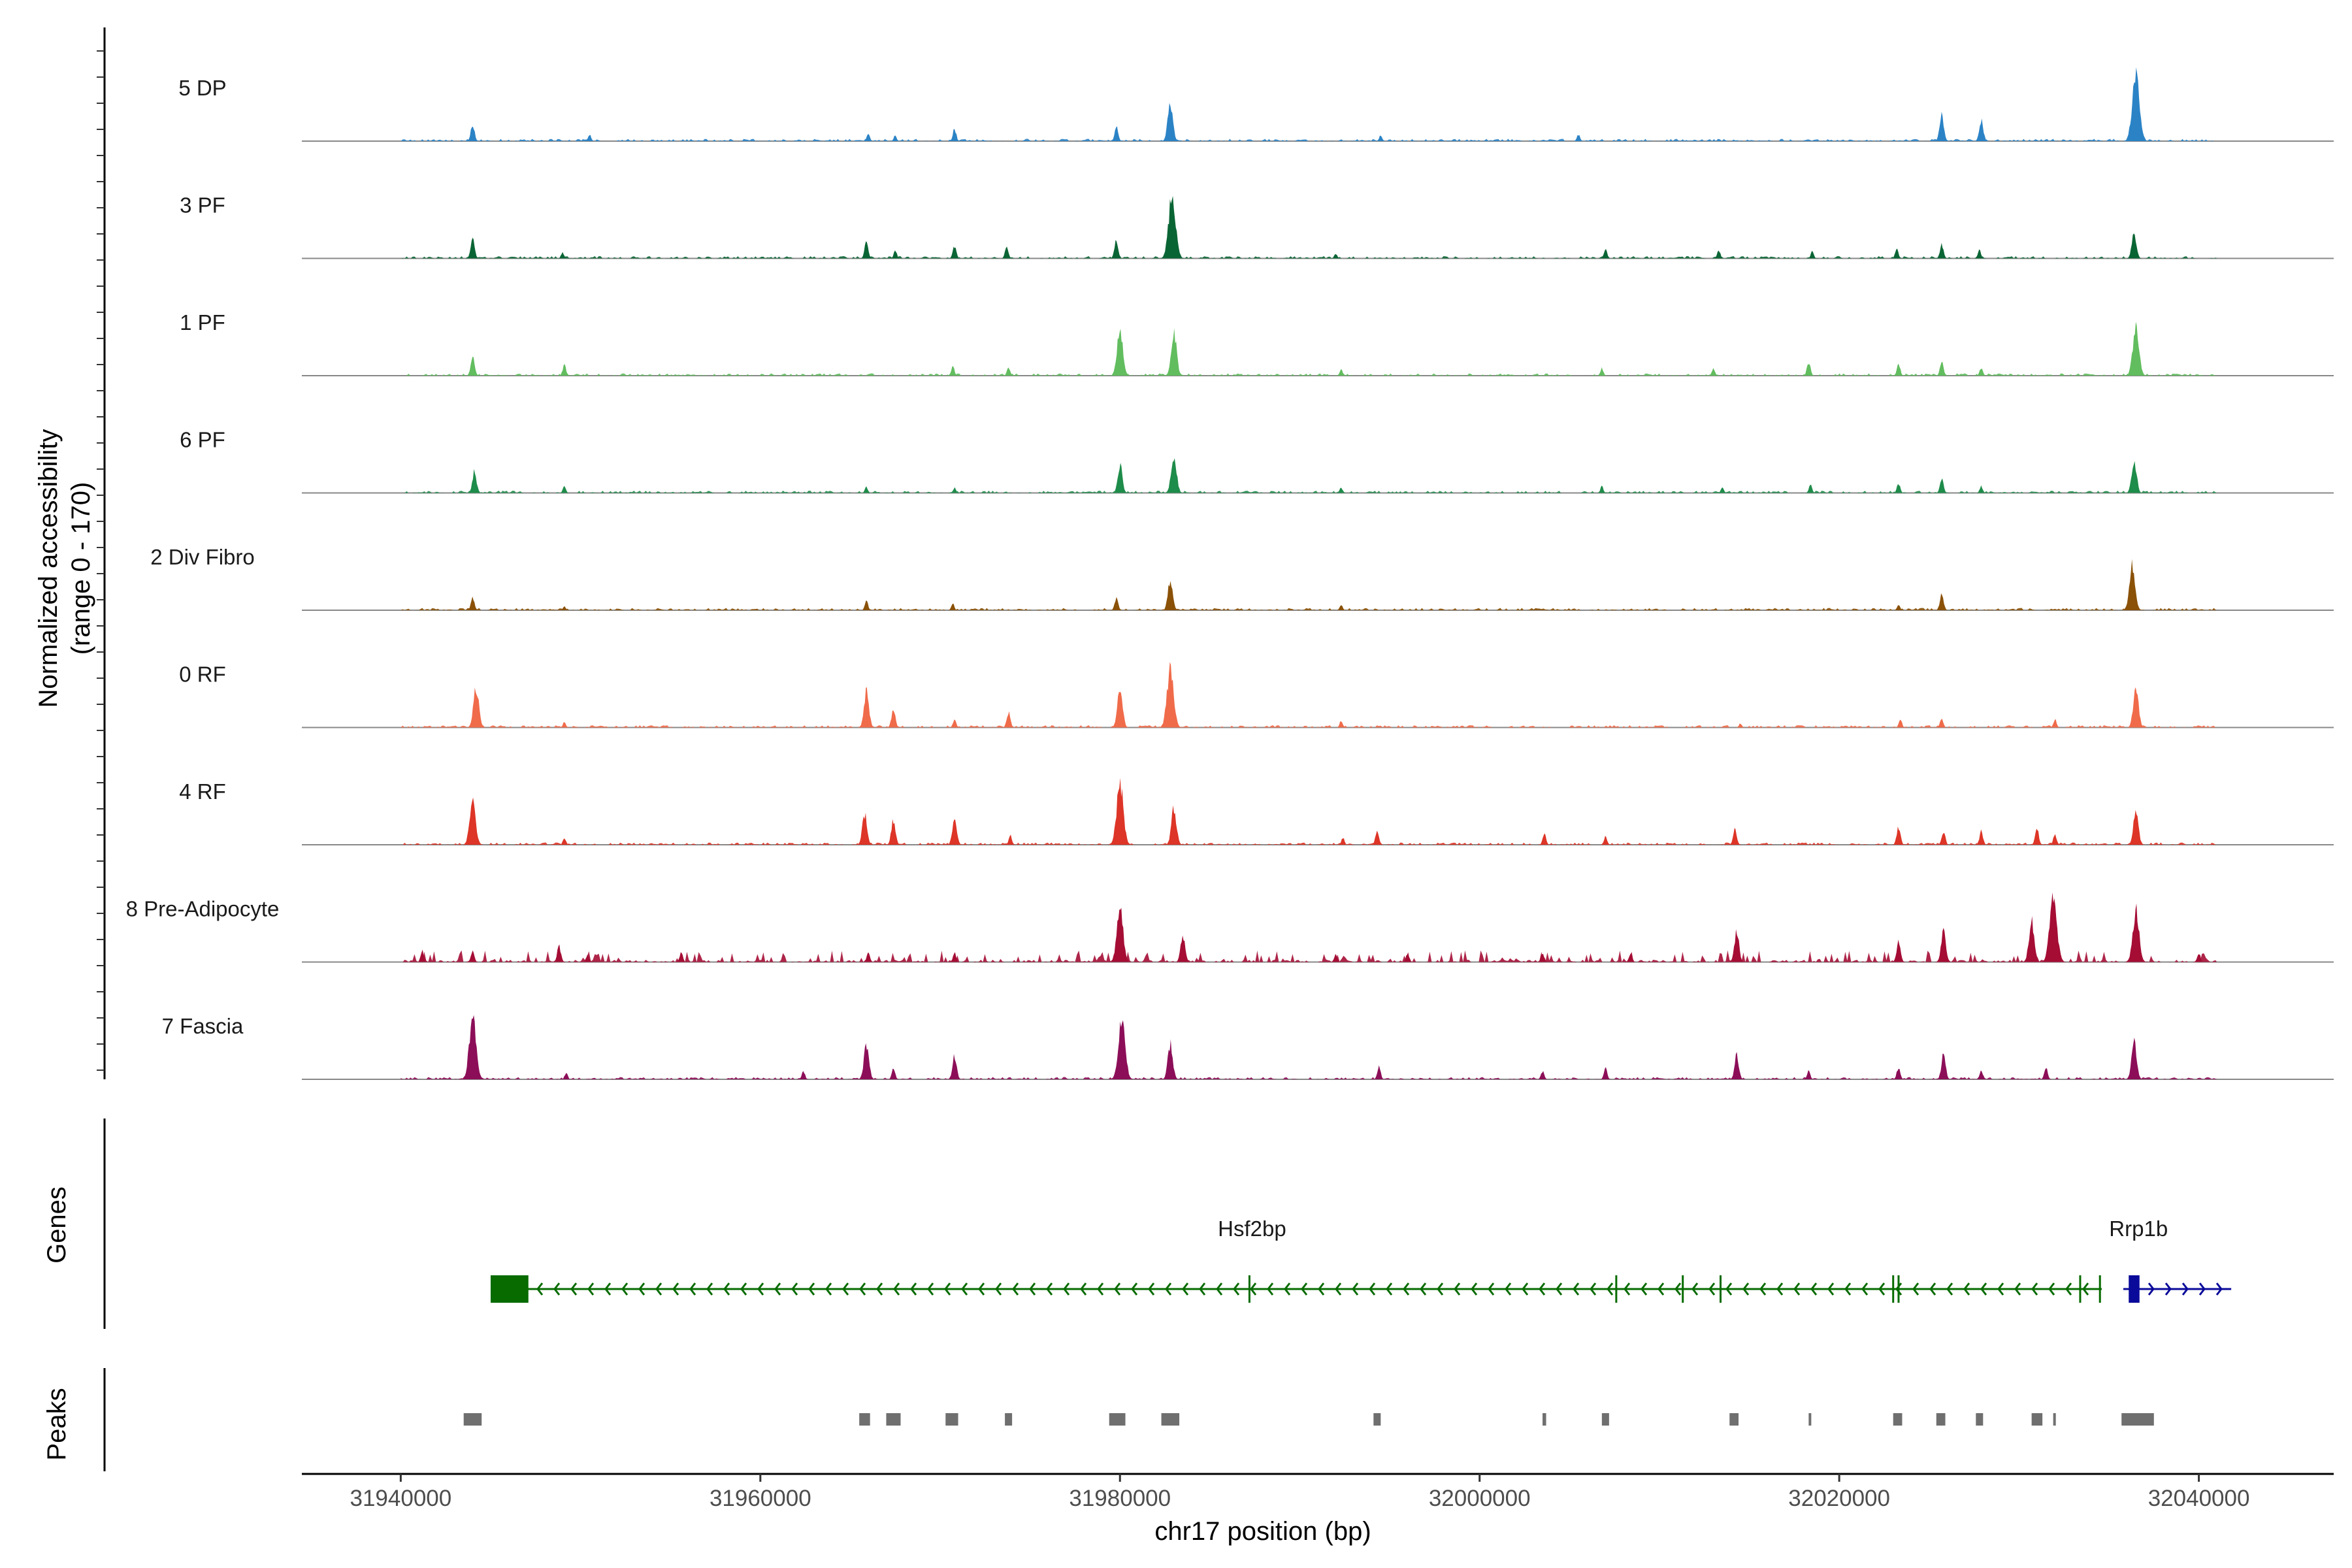 This screenshot has height=1568, width=2352. I want to click on peaks-track-label: Peaks, so click(56, 1424).